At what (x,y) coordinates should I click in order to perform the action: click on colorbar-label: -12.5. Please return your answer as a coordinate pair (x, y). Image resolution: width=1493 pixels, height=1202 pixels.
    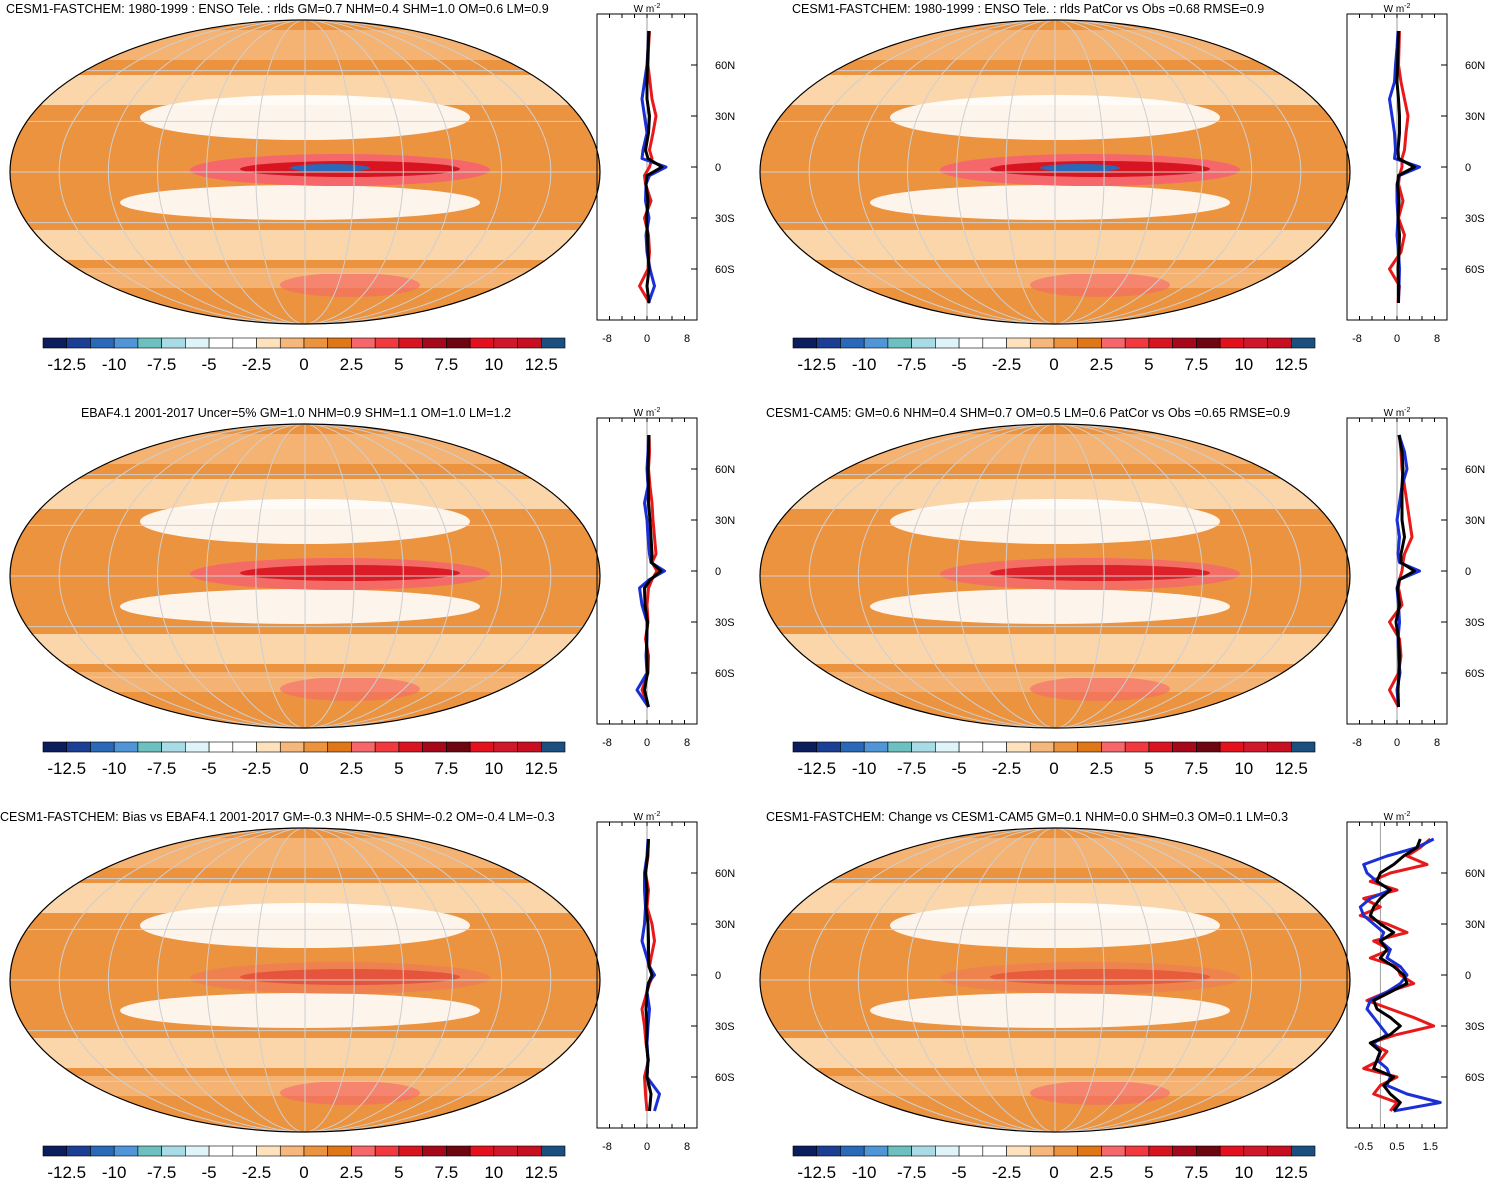
    Looking at the image, I should click on (66, 1172).